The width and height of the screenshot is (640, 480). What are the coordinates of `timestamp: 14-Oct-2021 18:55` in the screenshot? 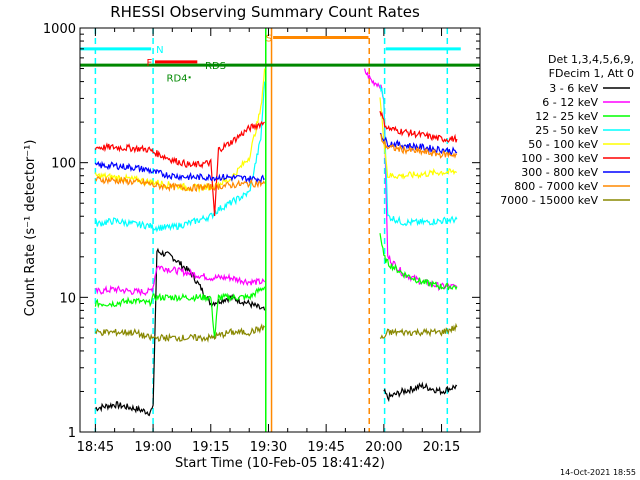 It's located at (598, 472).